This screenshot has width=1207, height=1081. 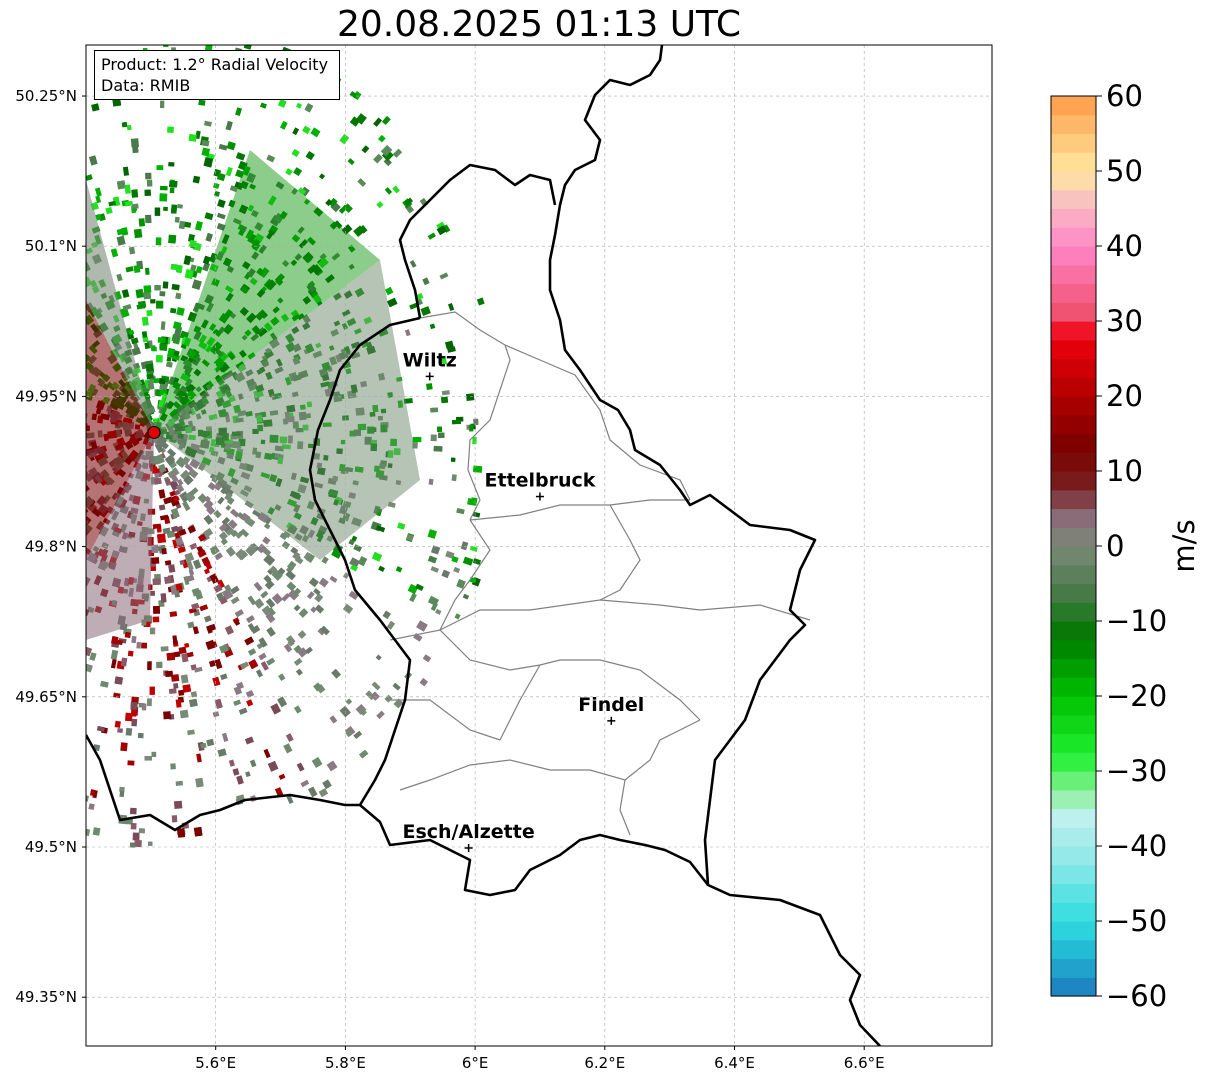 I want to click on colorbar-tick-label: −20, so click(x=1136, y=696).